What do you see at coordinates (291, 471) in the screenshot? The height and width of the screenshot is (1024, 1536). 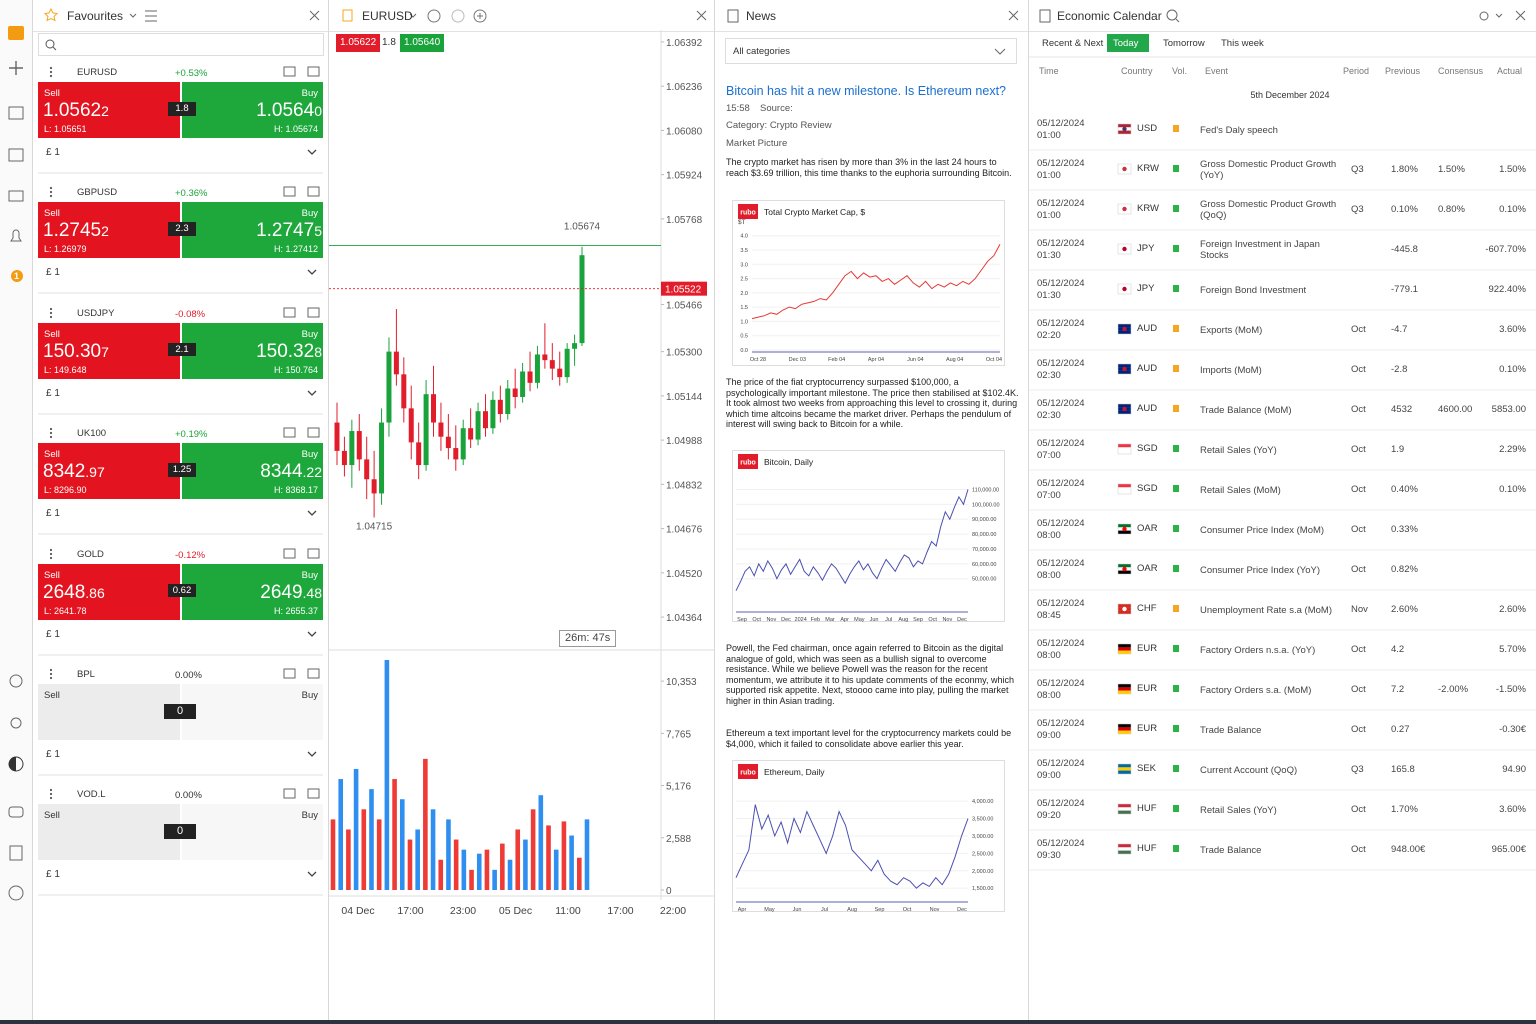 I see `buy-price: 8344.22` at bounding box center [291, 471].